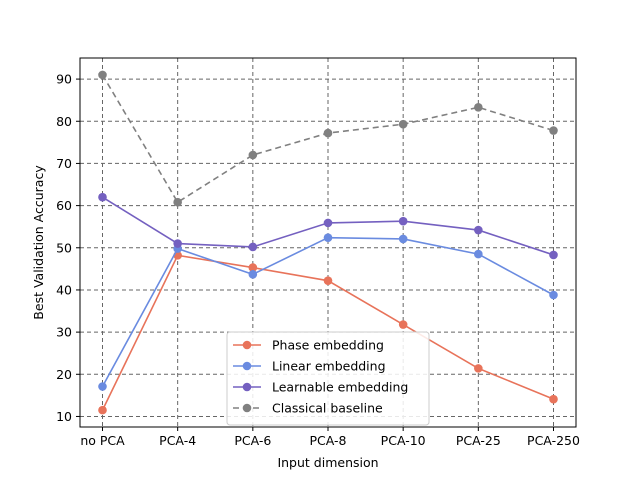 The height and width of the screenshot is (480, 640). What do you see at coordinates (64, 79) in the screenshot?
I see `y-tick-label: 90` at bounding box center [64, 79].